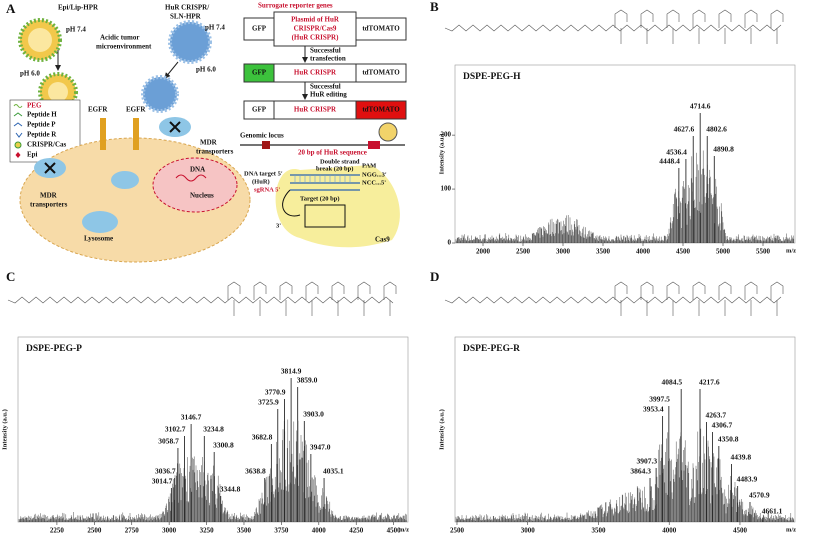 The image size is (820, 537). Describe the element at coordinates (187, 8) in the screenshot. I see `sln-name: HuR CRISPR/` at that location.